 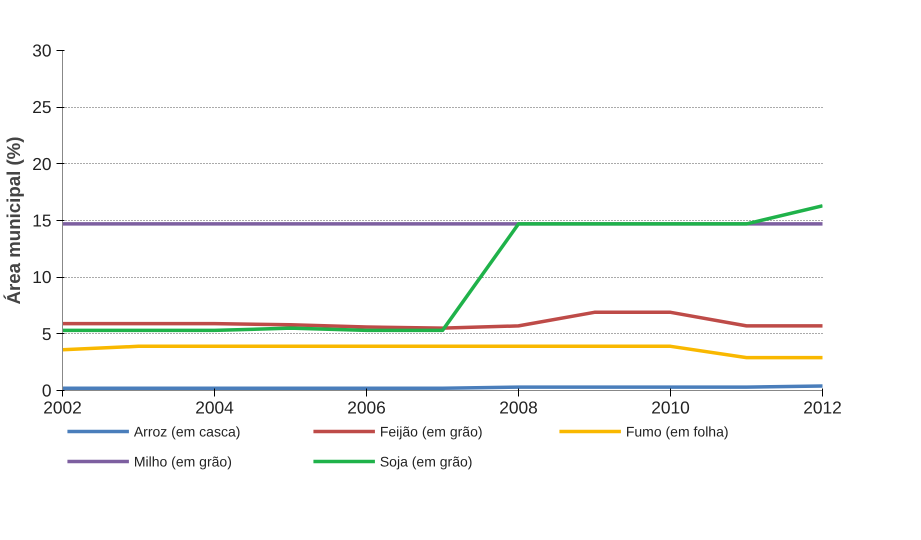 I want to click on x-tick-label: 2002, so click(x=62, y=408).